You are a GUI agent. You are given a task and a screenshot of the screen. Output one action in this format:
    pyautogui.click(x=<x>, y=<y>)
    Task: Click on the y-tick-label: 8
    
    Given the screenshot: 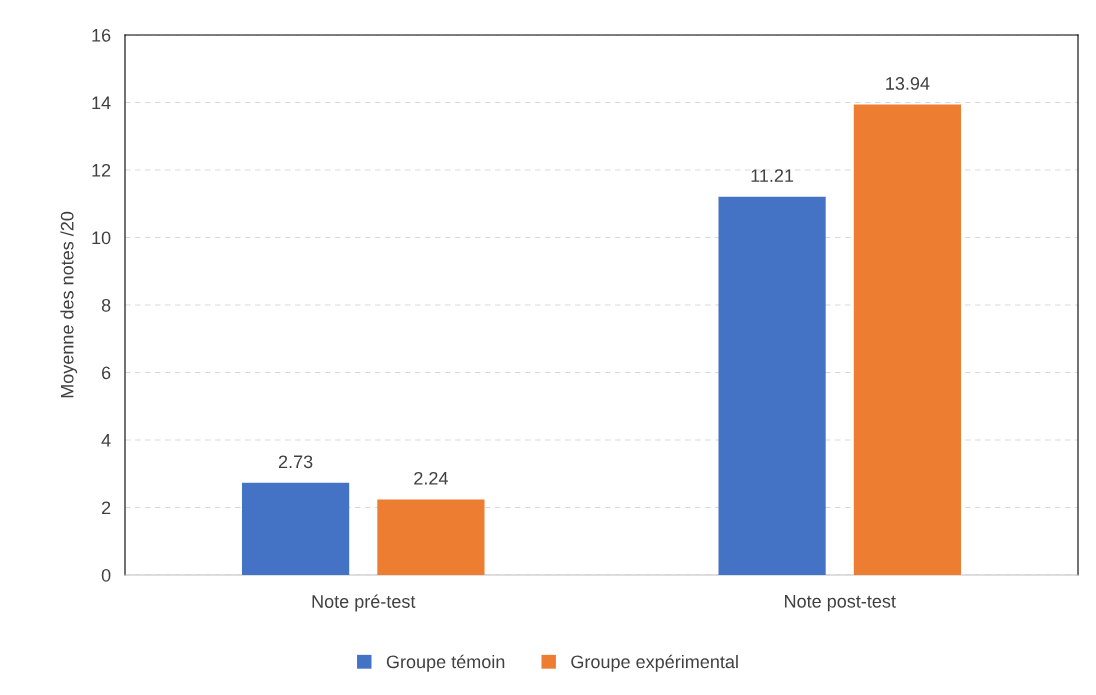 What is the action you would take?
    pyautogui.click(x=106, y=305)
    